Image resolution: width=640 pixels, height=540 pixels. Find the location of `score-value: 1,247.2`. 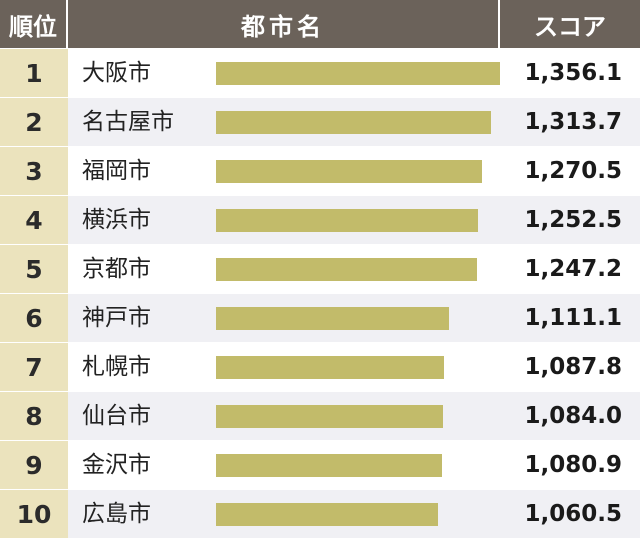

score-value: 1,247.2 is located at coordinates (573, 269).